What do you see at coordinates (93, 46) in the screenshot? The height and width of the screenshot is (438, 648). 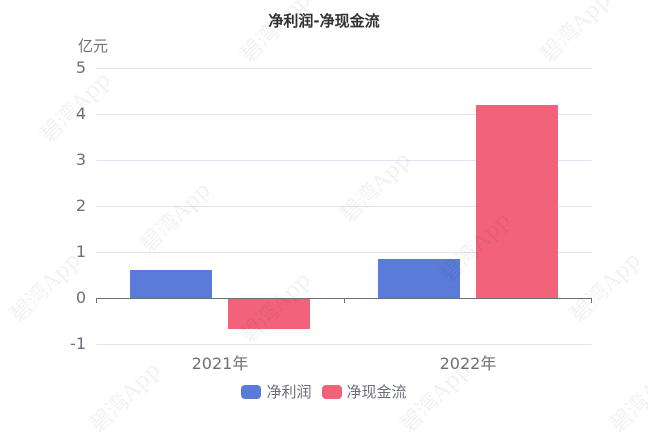 I see `y-axis-unit-label: 亿元` at bounding box center [93, 46].